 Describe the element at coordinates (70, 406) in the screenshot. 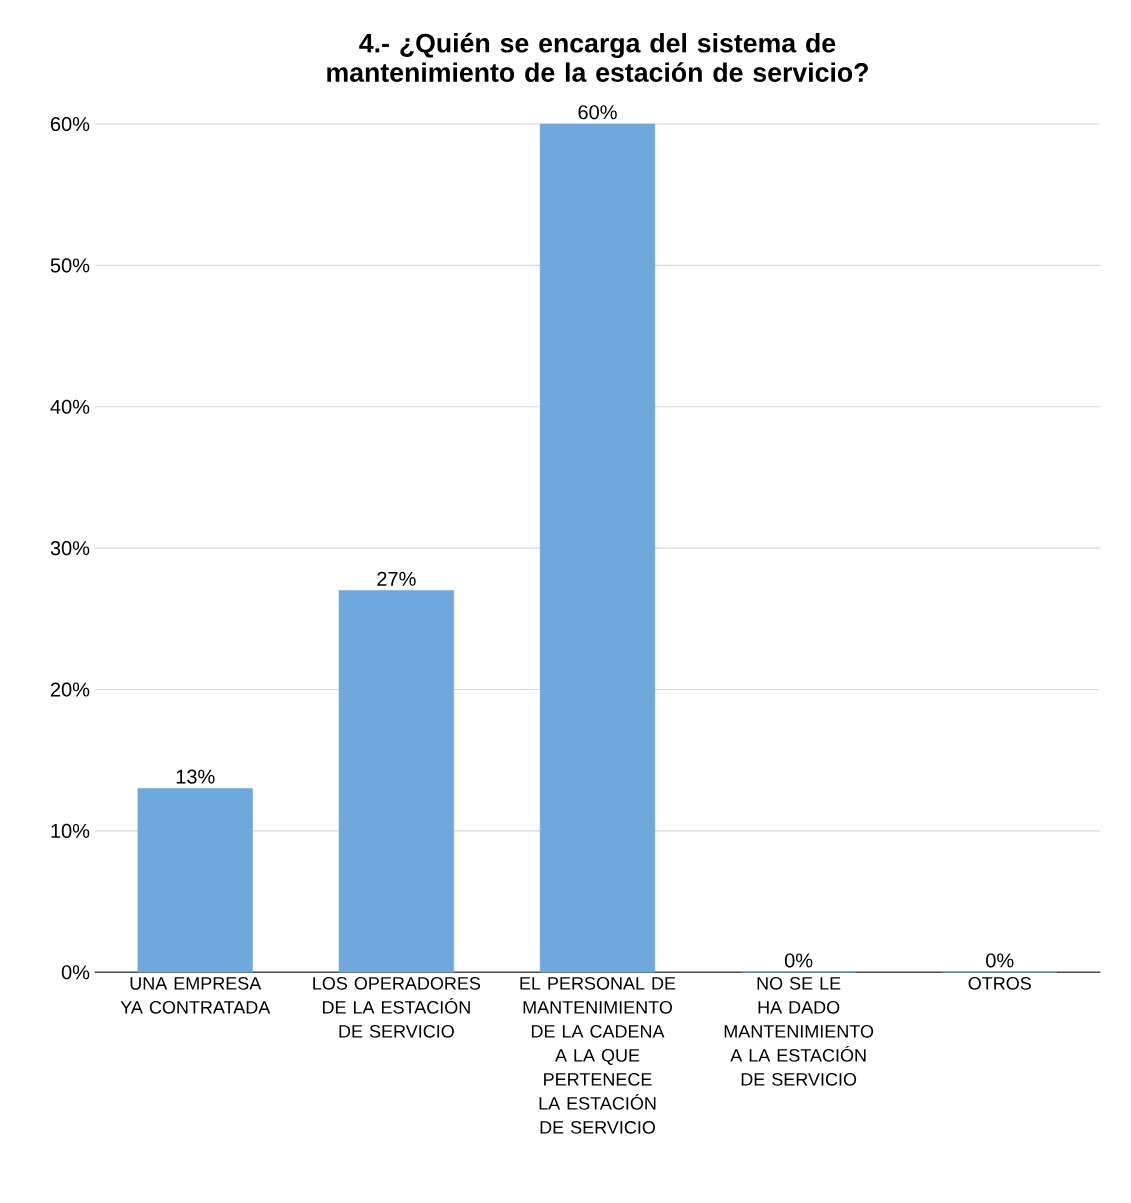

I see `y-tick-label: 40%` at that location.